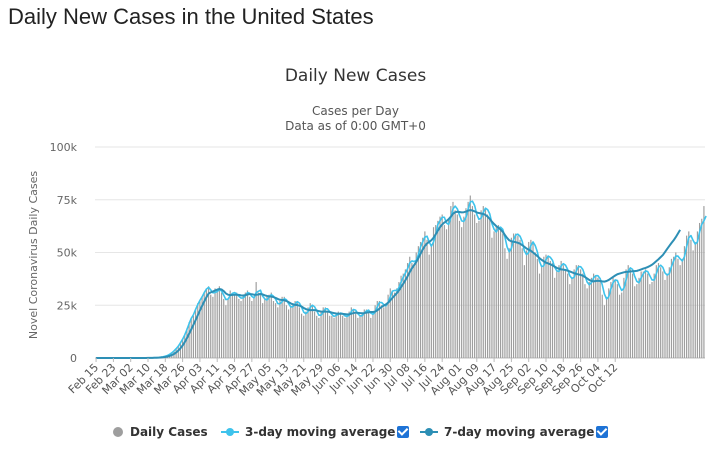  What do you see at coordinates (507, 432) in the screenshot?
I see `legend-7day-average: 7-day moving average` at bounding box center [507, 432].